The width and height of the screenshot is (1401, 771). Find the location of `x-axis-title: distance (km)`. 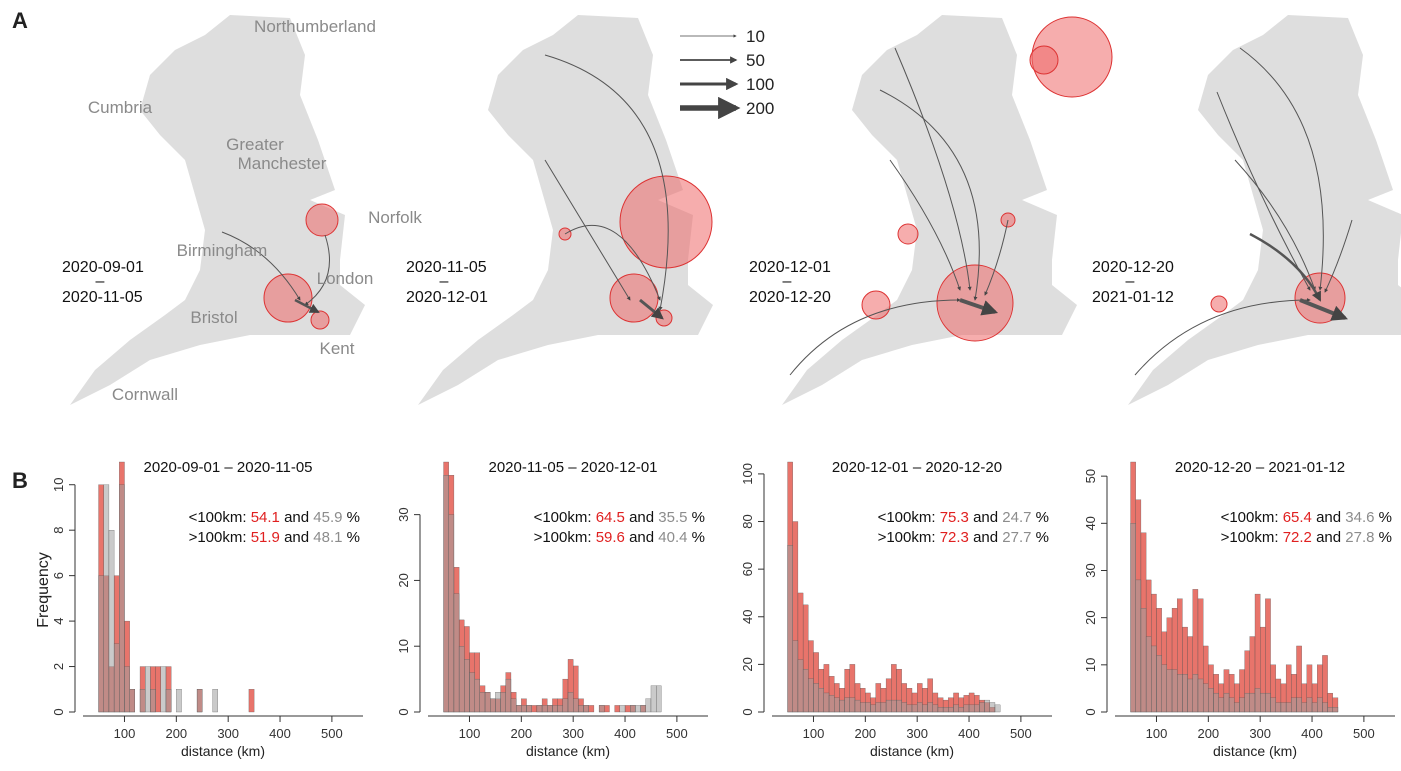

x-axis-title: distance (km) is located at coordinates (1255, 751).